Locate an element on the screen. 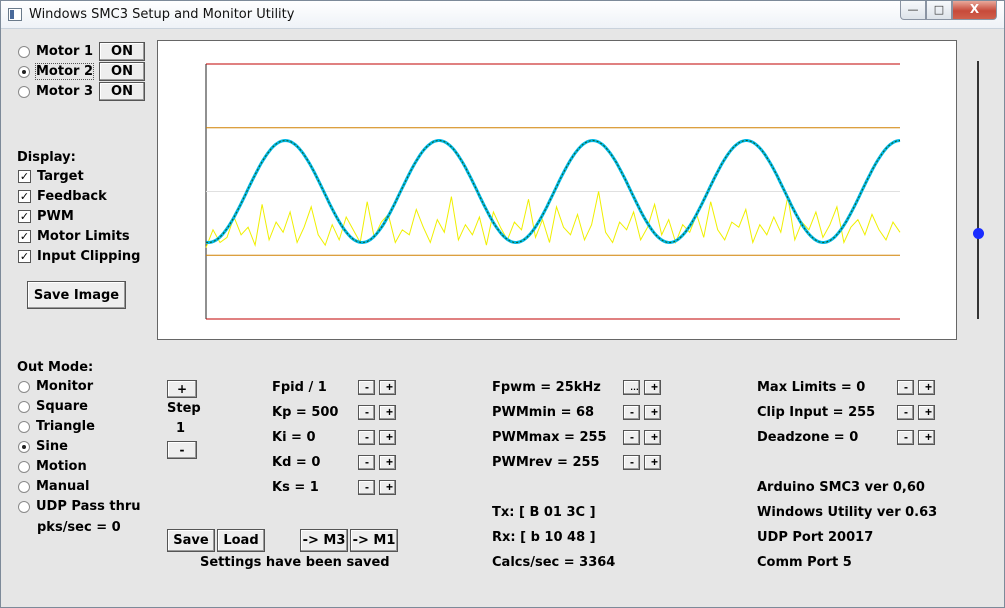  sine-label: Sine is located at coordinates (52, 446).